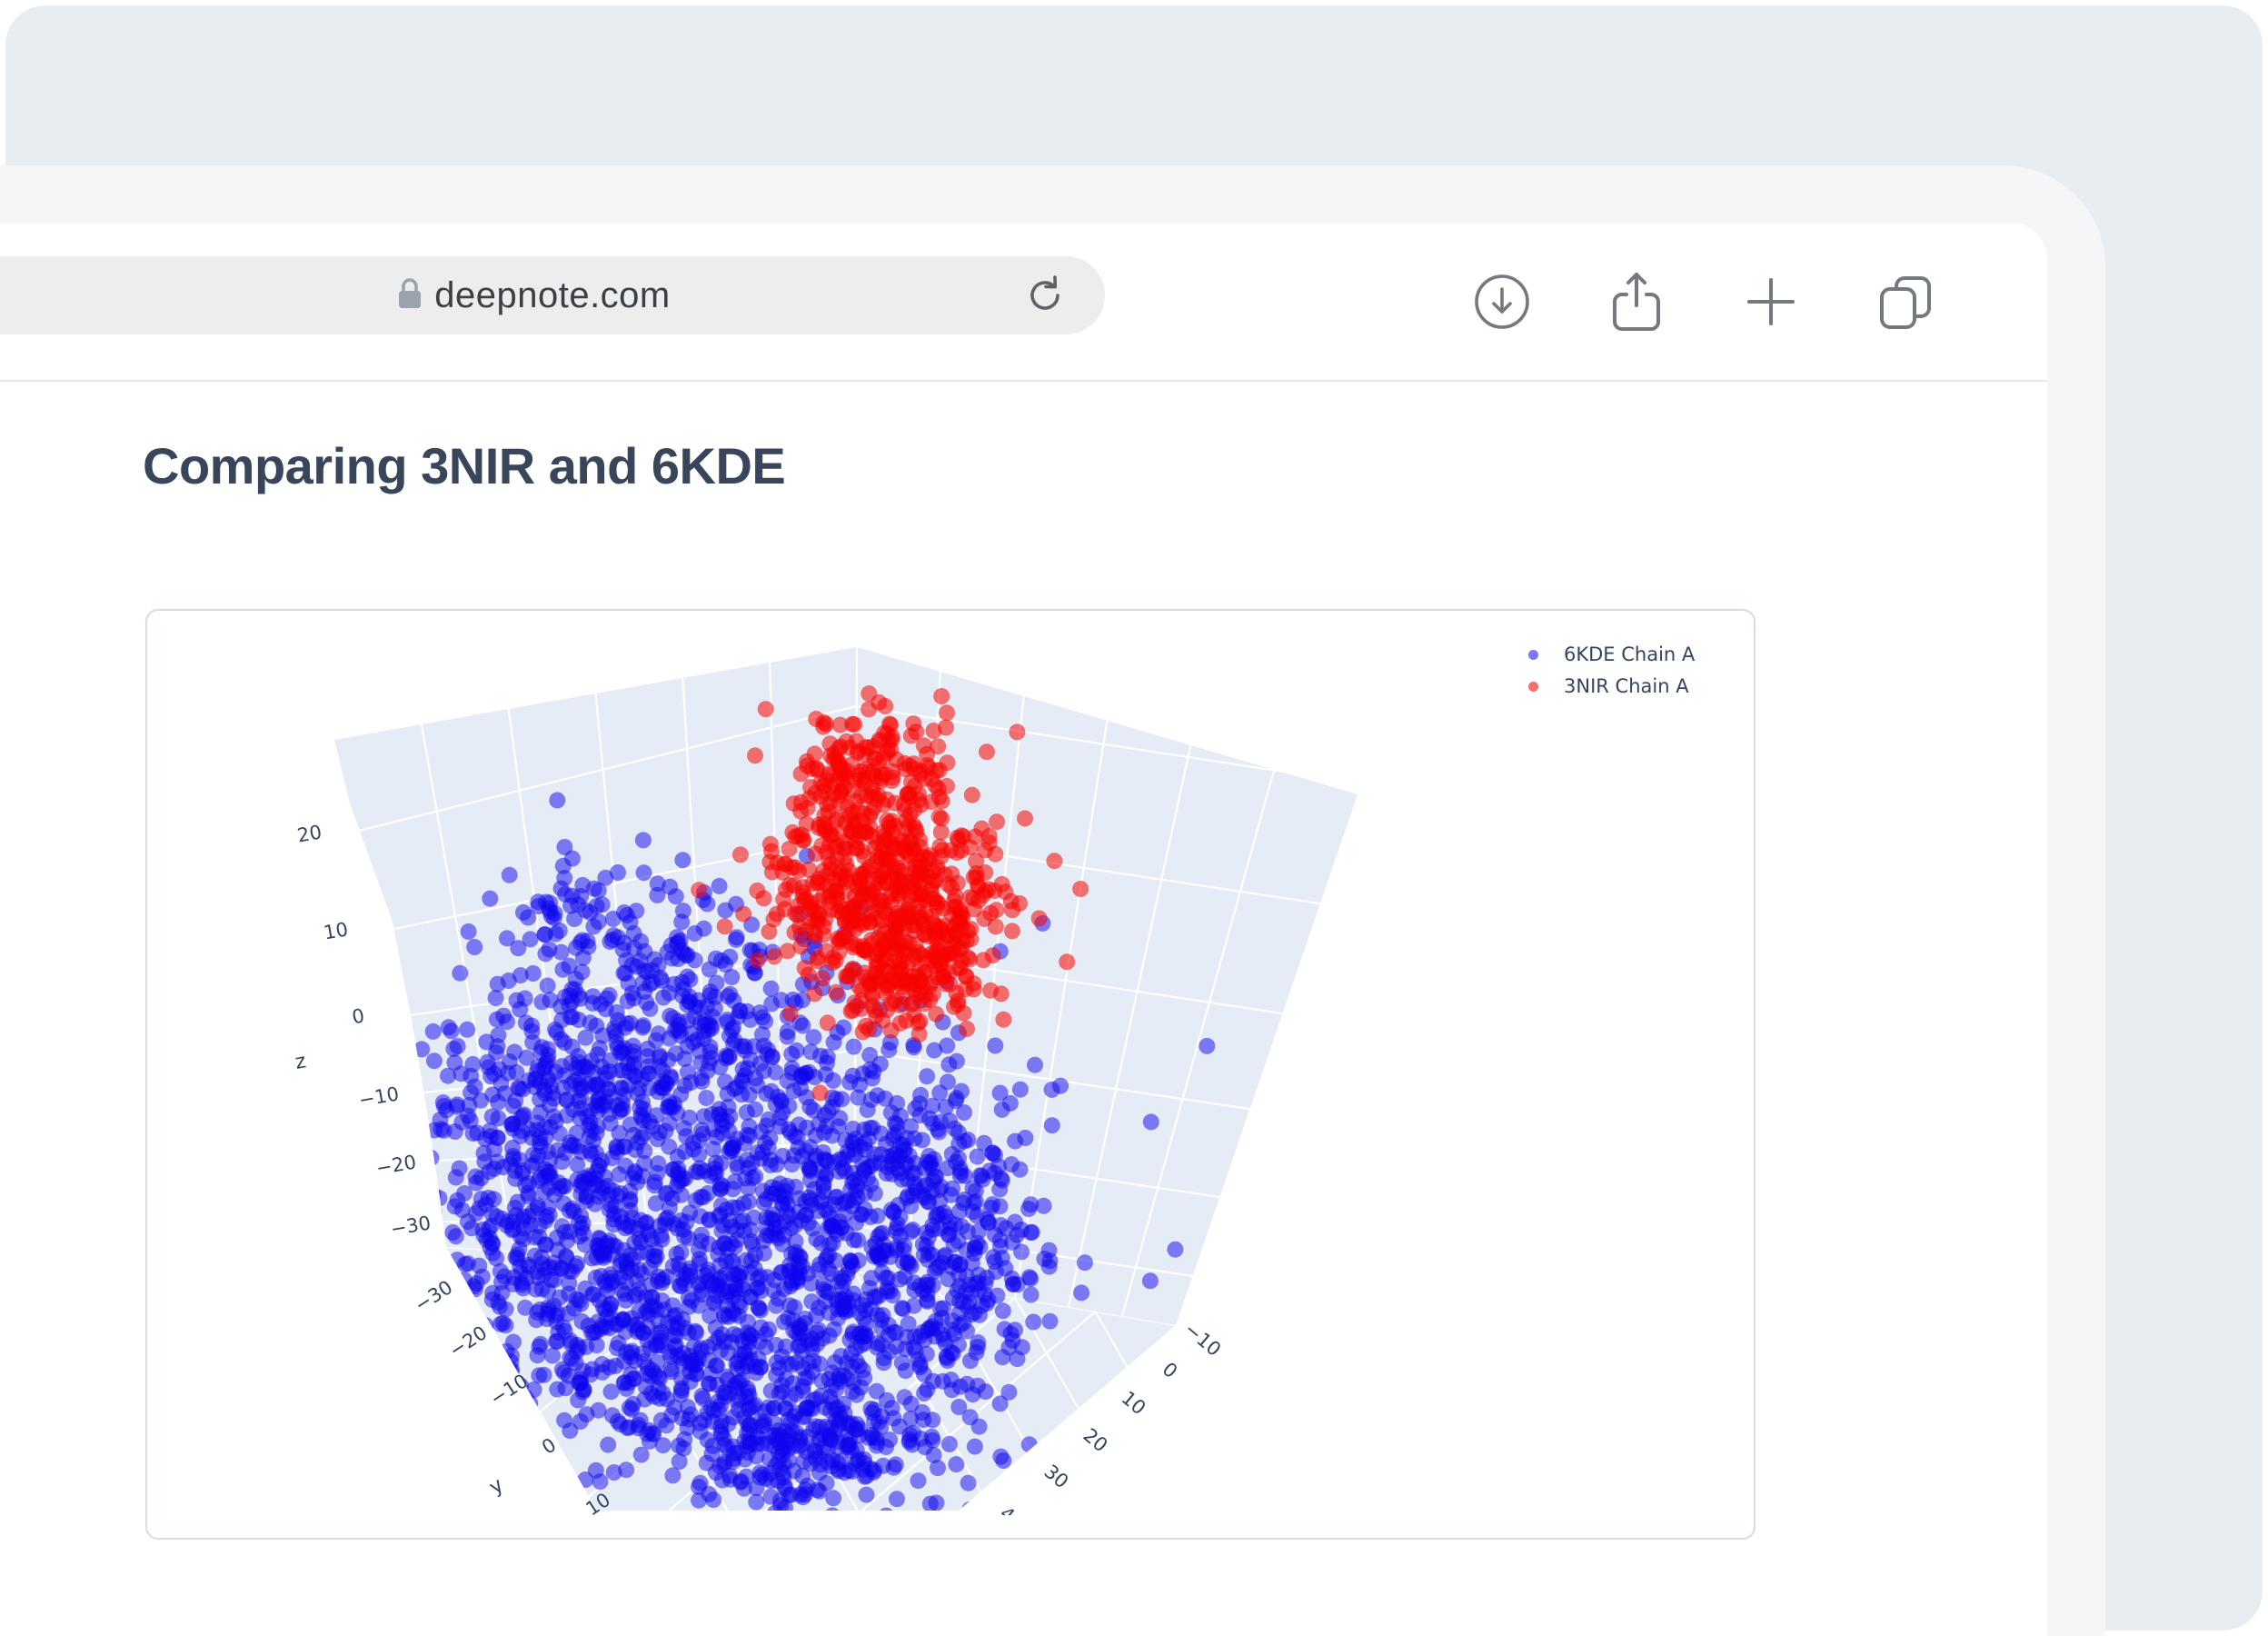  Describe the element at coordinates (464, 465) in the screenshot. I see `page-title: Comparing 3NIR and 6KDE` at that location.